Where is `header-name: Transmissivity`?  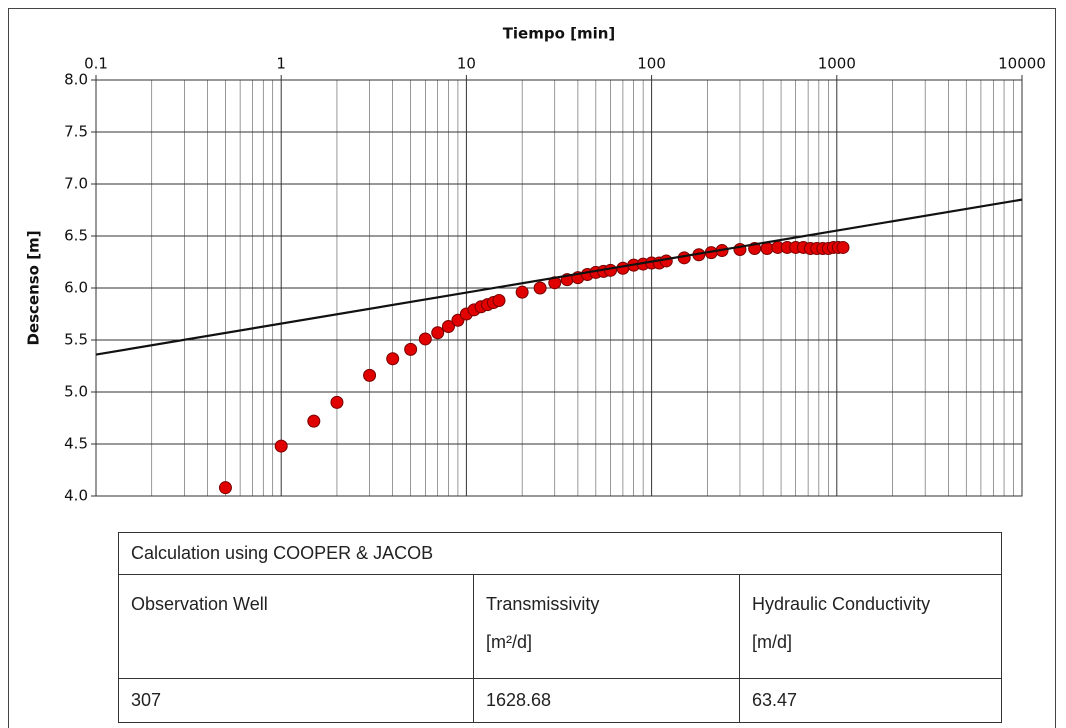
header-name: Transmissivity is located at coordinates (543, 604).